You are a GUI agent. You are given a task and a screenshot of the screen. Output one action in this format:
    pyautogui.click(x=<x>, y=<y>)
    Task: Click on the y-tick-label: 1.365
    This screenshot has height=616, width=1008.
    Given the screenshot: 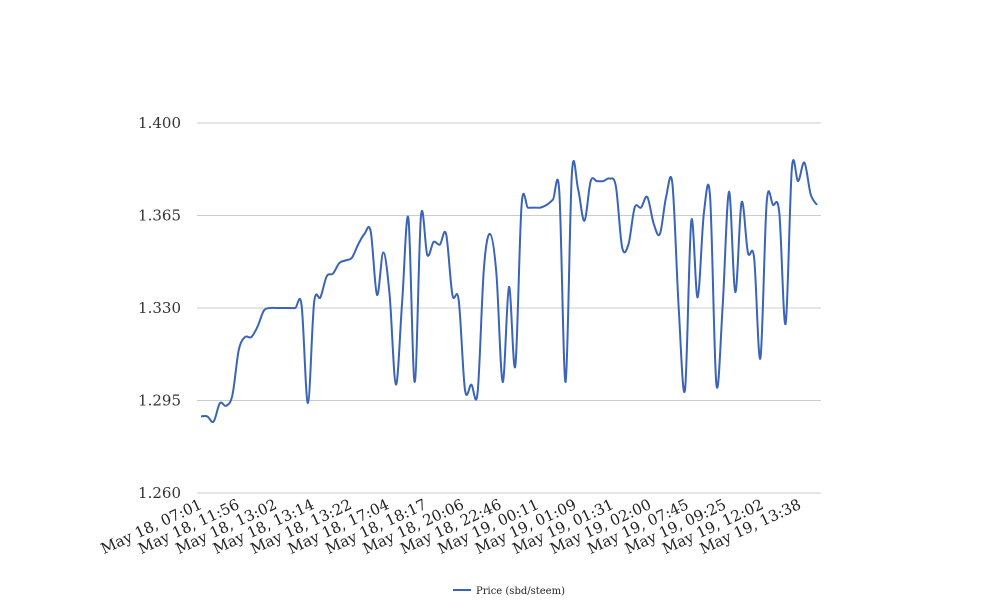 What is the action you would take?
    pyautogui.click(x=159, y=216)
    